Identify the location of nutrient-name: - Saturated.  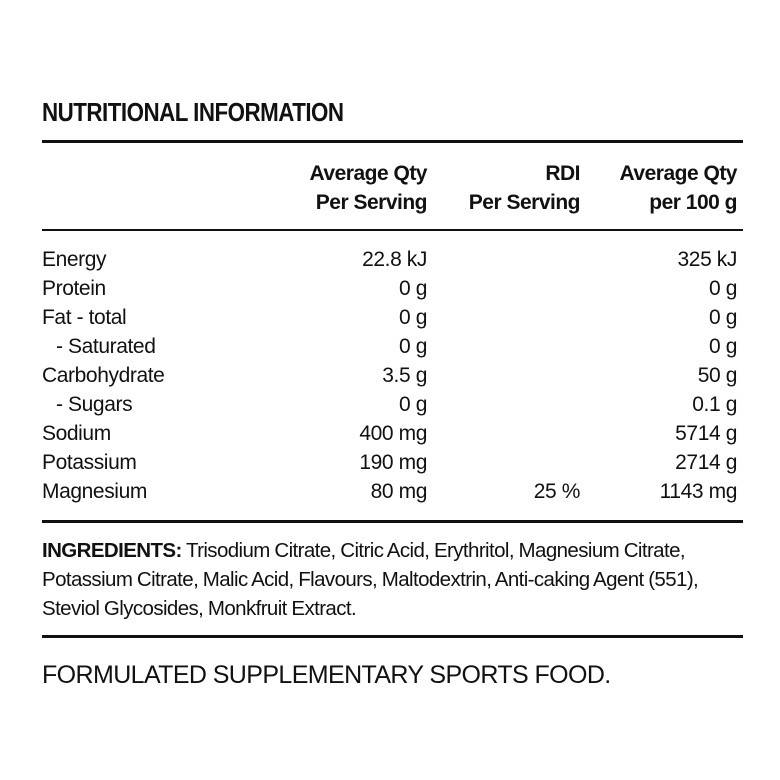
(106, 346).